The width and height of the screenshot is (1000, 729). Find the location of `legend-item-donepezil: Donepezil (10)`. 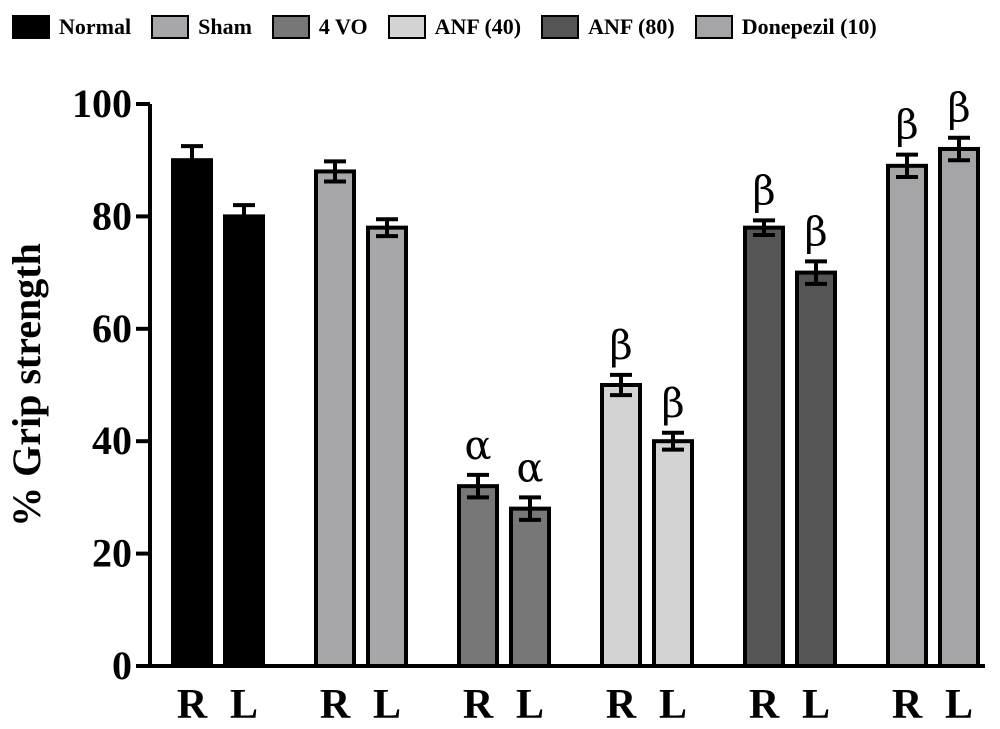

legend-item-donepezil: Donepezil (10) is located at coordinates (785, 27).